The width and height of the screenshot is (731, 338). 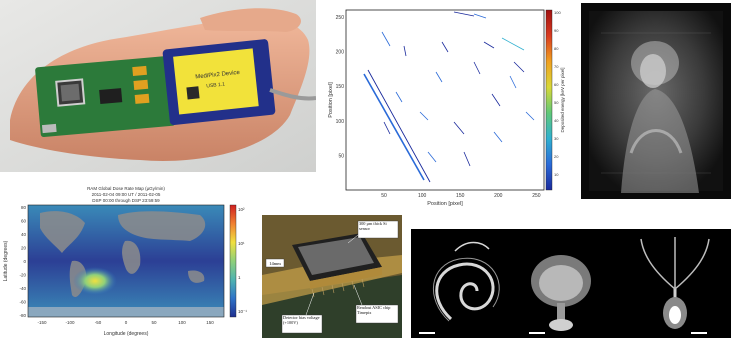 What do you see at coordinates (373, 232) in the screenshot?
I see `callout-sensor: 300 µm thick Si sensor` at bounding box center [373, 232].